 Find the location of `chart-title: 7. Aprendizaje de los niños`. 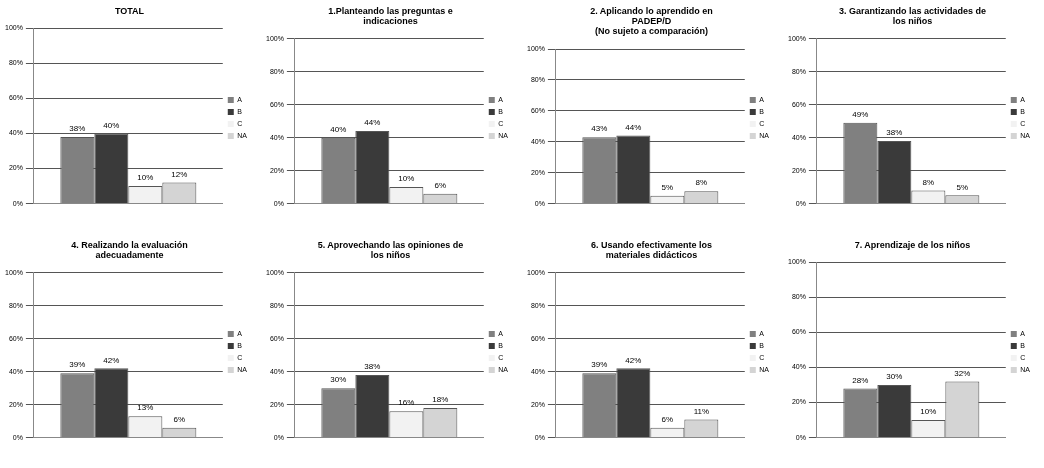

chart-title: 7. Aprendizaje de los niños is located at coordinates (912, 244).